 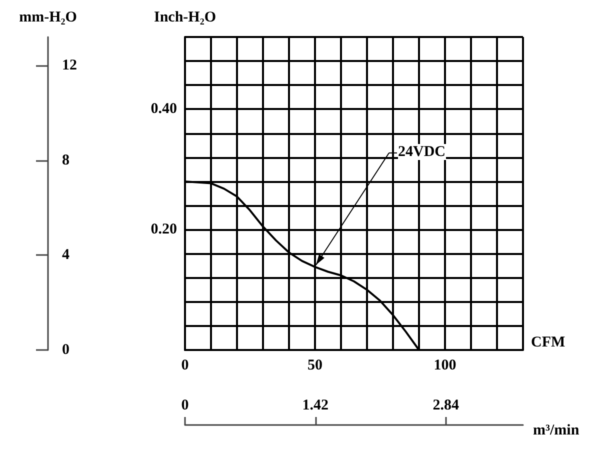 I want to click on x2-tick-label: 2.84, so click(x=446, y=406).